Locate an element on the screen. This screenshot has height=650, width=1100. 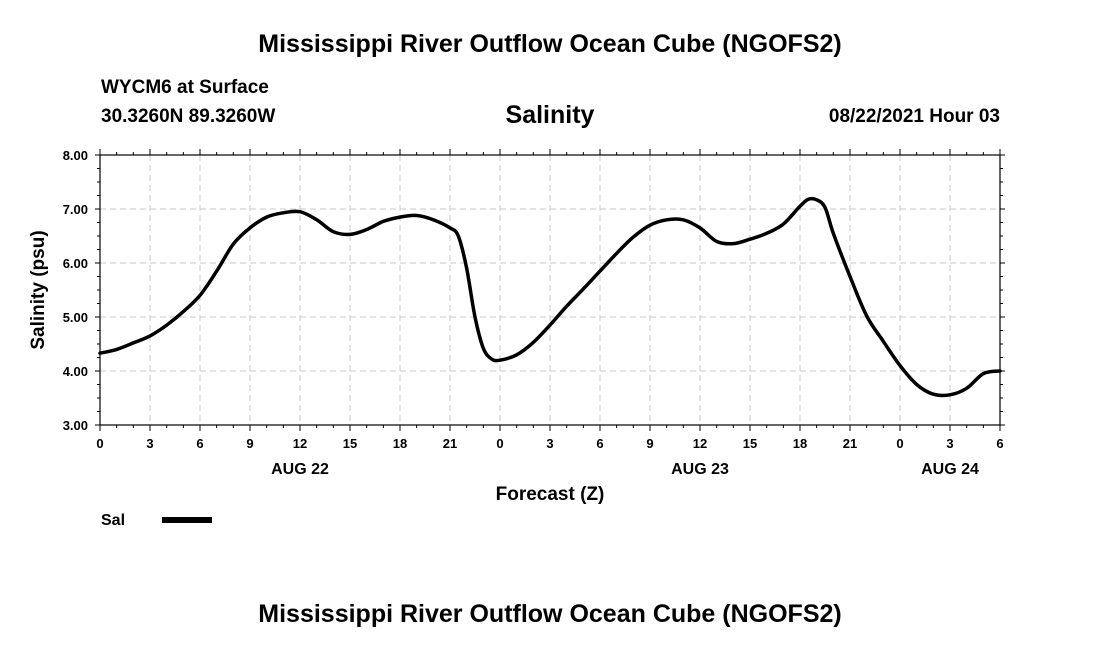
y-tick-label: 3.00 is located at coordinates (75, 425).